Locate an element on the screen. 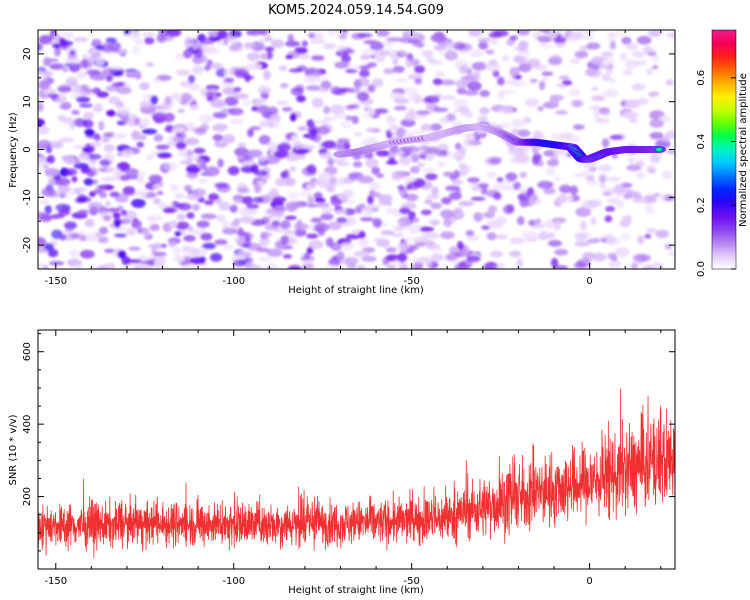  x-tick-label: -100 is located at coordinates (233, 581).